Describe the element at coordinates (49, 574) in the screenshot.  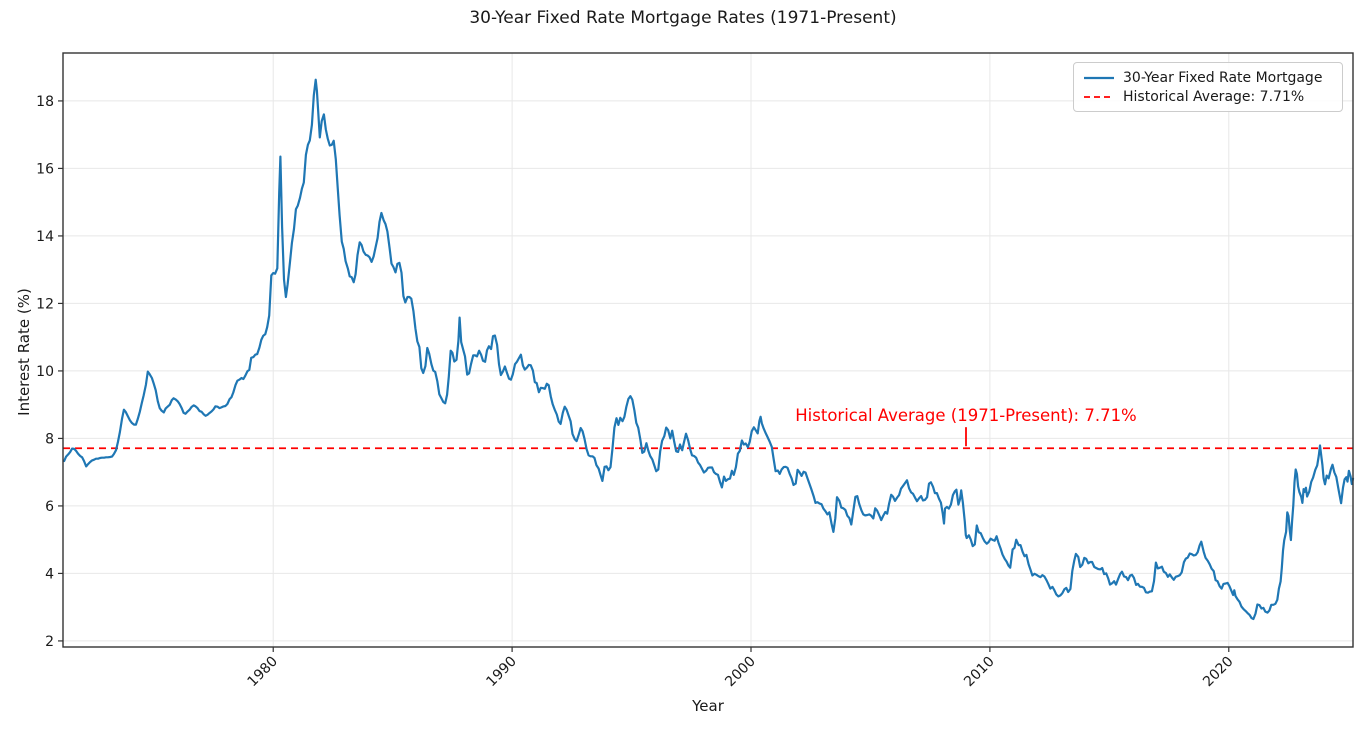
I see `y-tick-label: 4` at that location.